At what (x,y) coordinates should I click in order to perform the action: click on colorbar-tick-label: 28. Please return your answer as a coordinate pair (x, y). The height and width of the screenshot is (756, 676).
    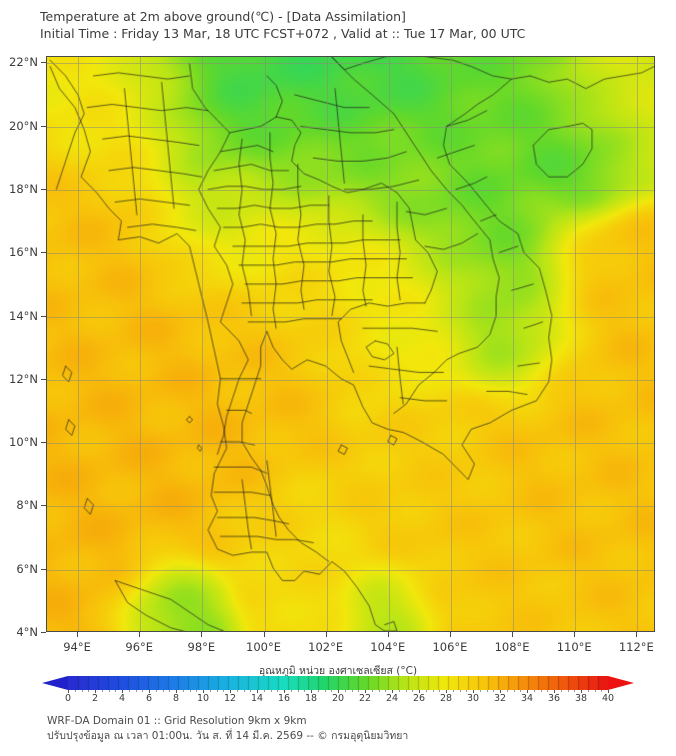
    Looking at the image, I should click on (446, 698).